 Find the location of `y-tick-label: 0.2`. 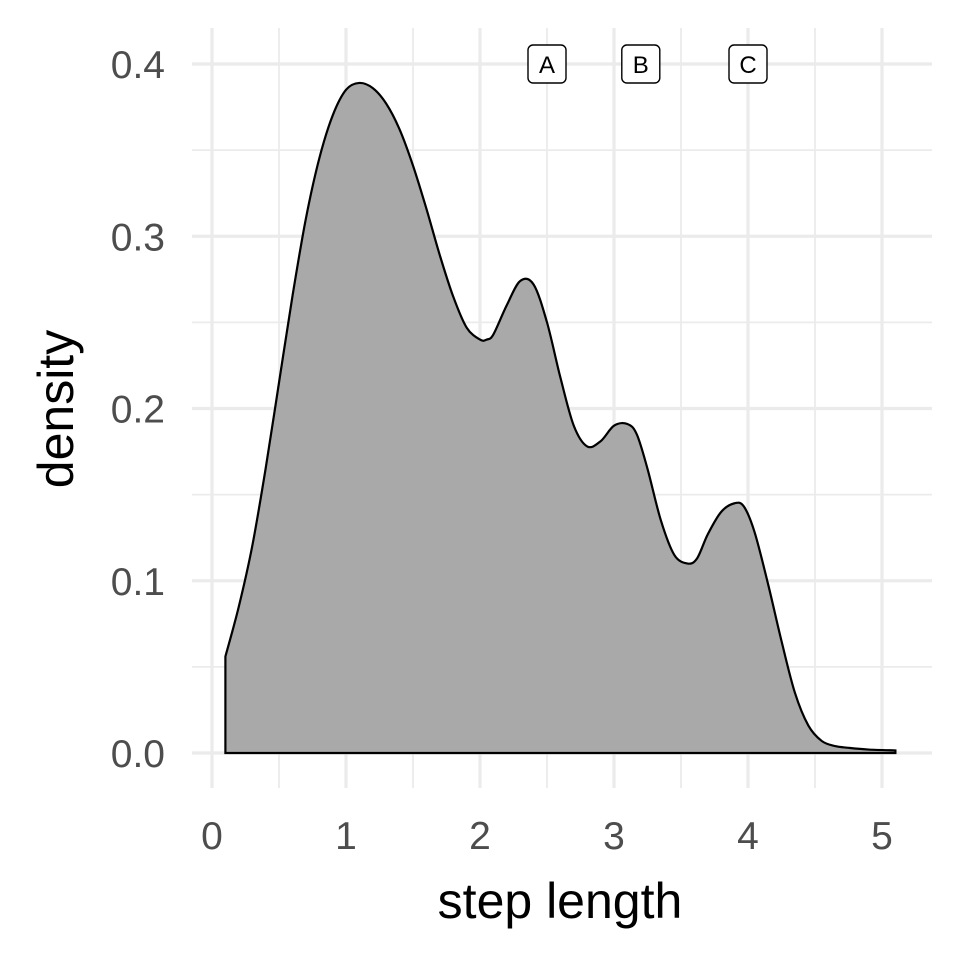

y-tick-label: 0.2 is located at coordinates (138, 410).